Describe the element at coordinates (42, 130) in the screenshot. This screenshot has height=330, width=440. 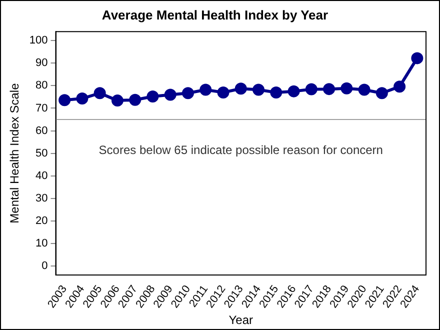
I see `y-tick-label: 60` at that location.